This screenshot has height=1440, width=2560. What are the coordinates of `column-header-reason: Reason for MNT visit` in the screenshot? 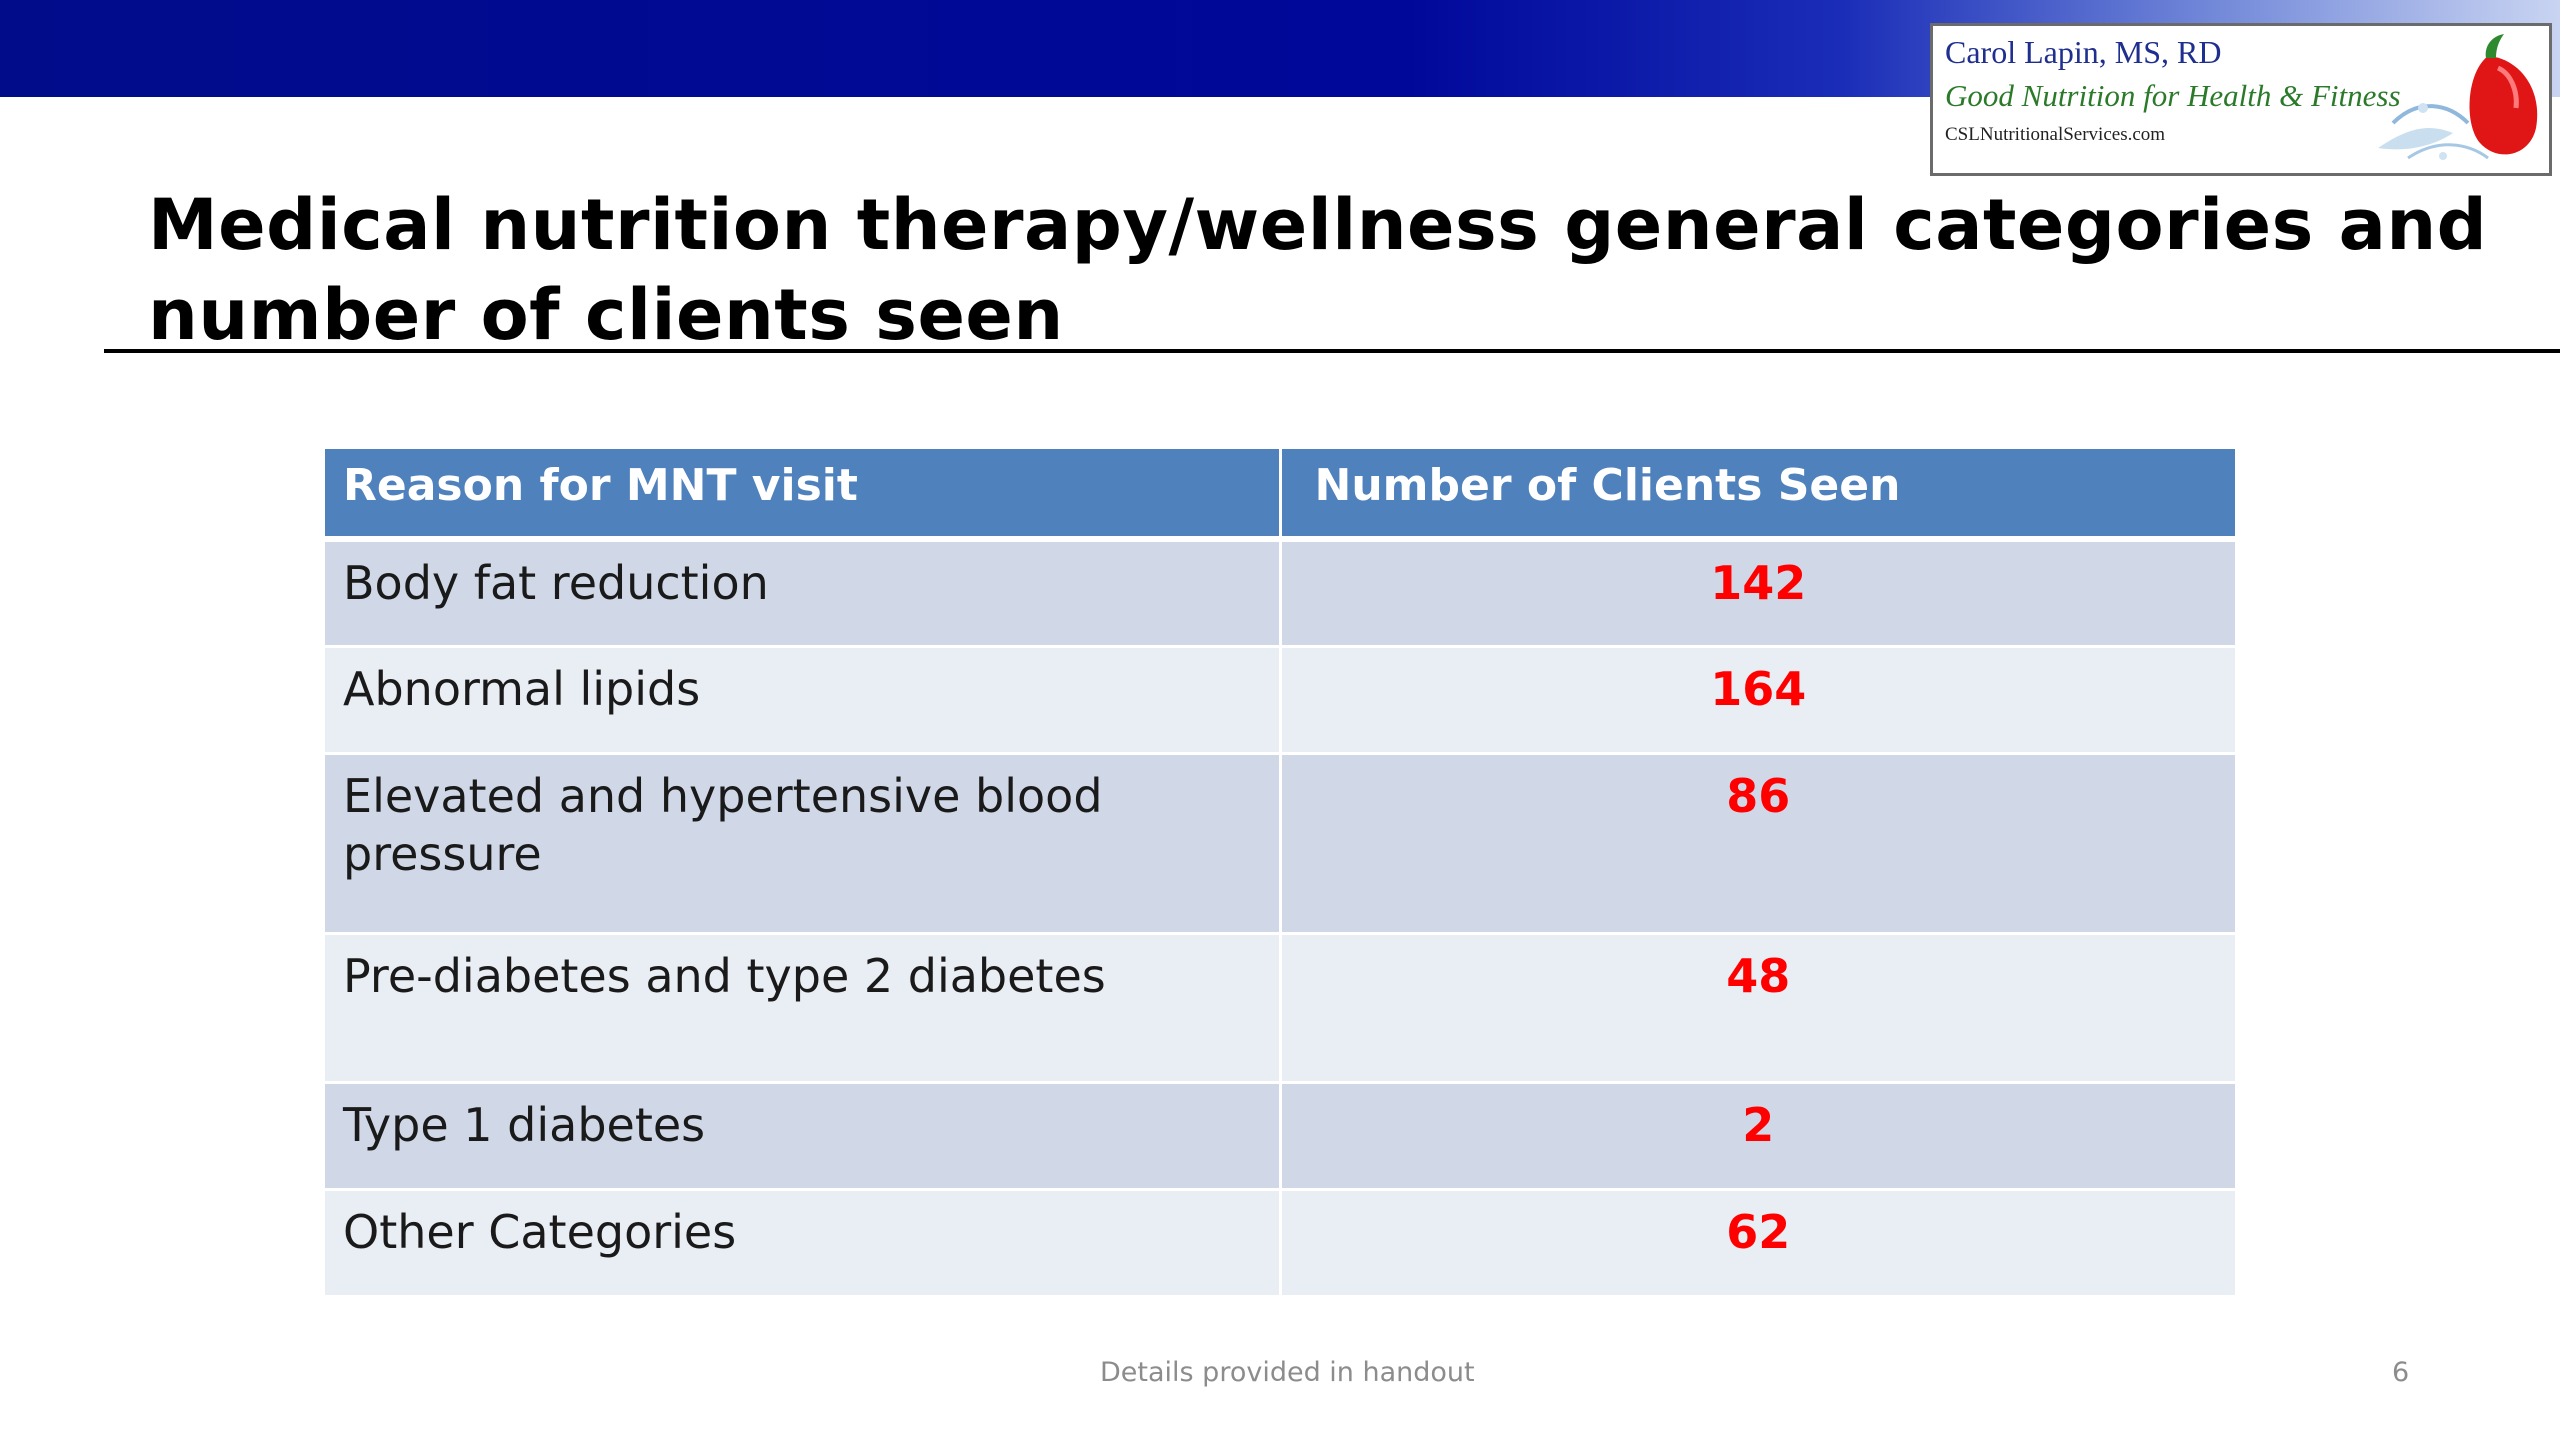 It's located at (803, 495).